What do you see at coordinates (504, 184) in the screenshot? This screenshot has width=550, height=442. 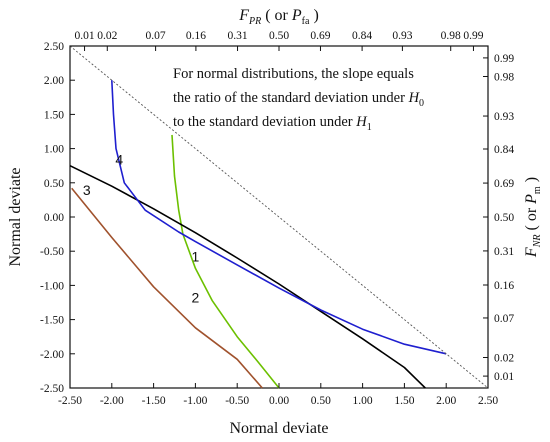 I see `right-tick-label: 0.69` at bounding box center [504, 184].